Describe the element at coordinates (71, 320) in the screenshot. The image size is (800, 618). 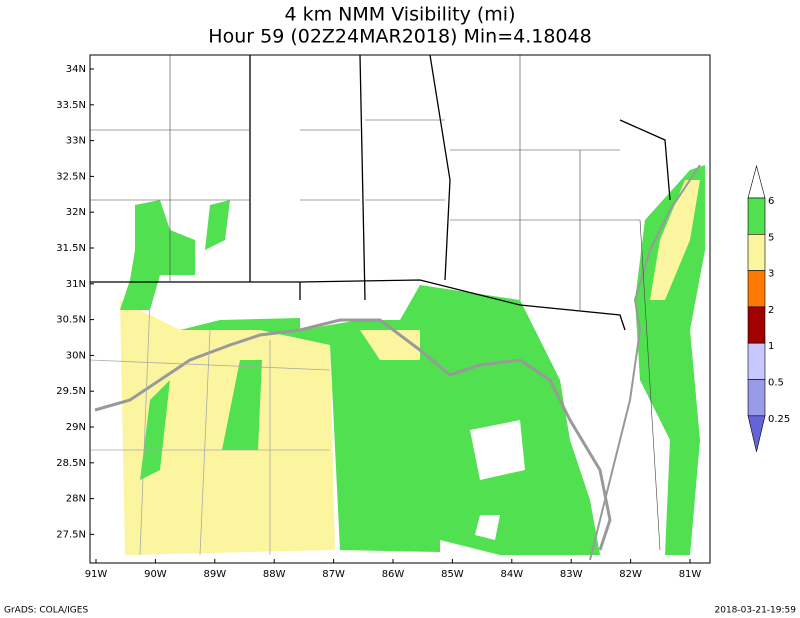
I see `lat-label: 30.5N` at that location.